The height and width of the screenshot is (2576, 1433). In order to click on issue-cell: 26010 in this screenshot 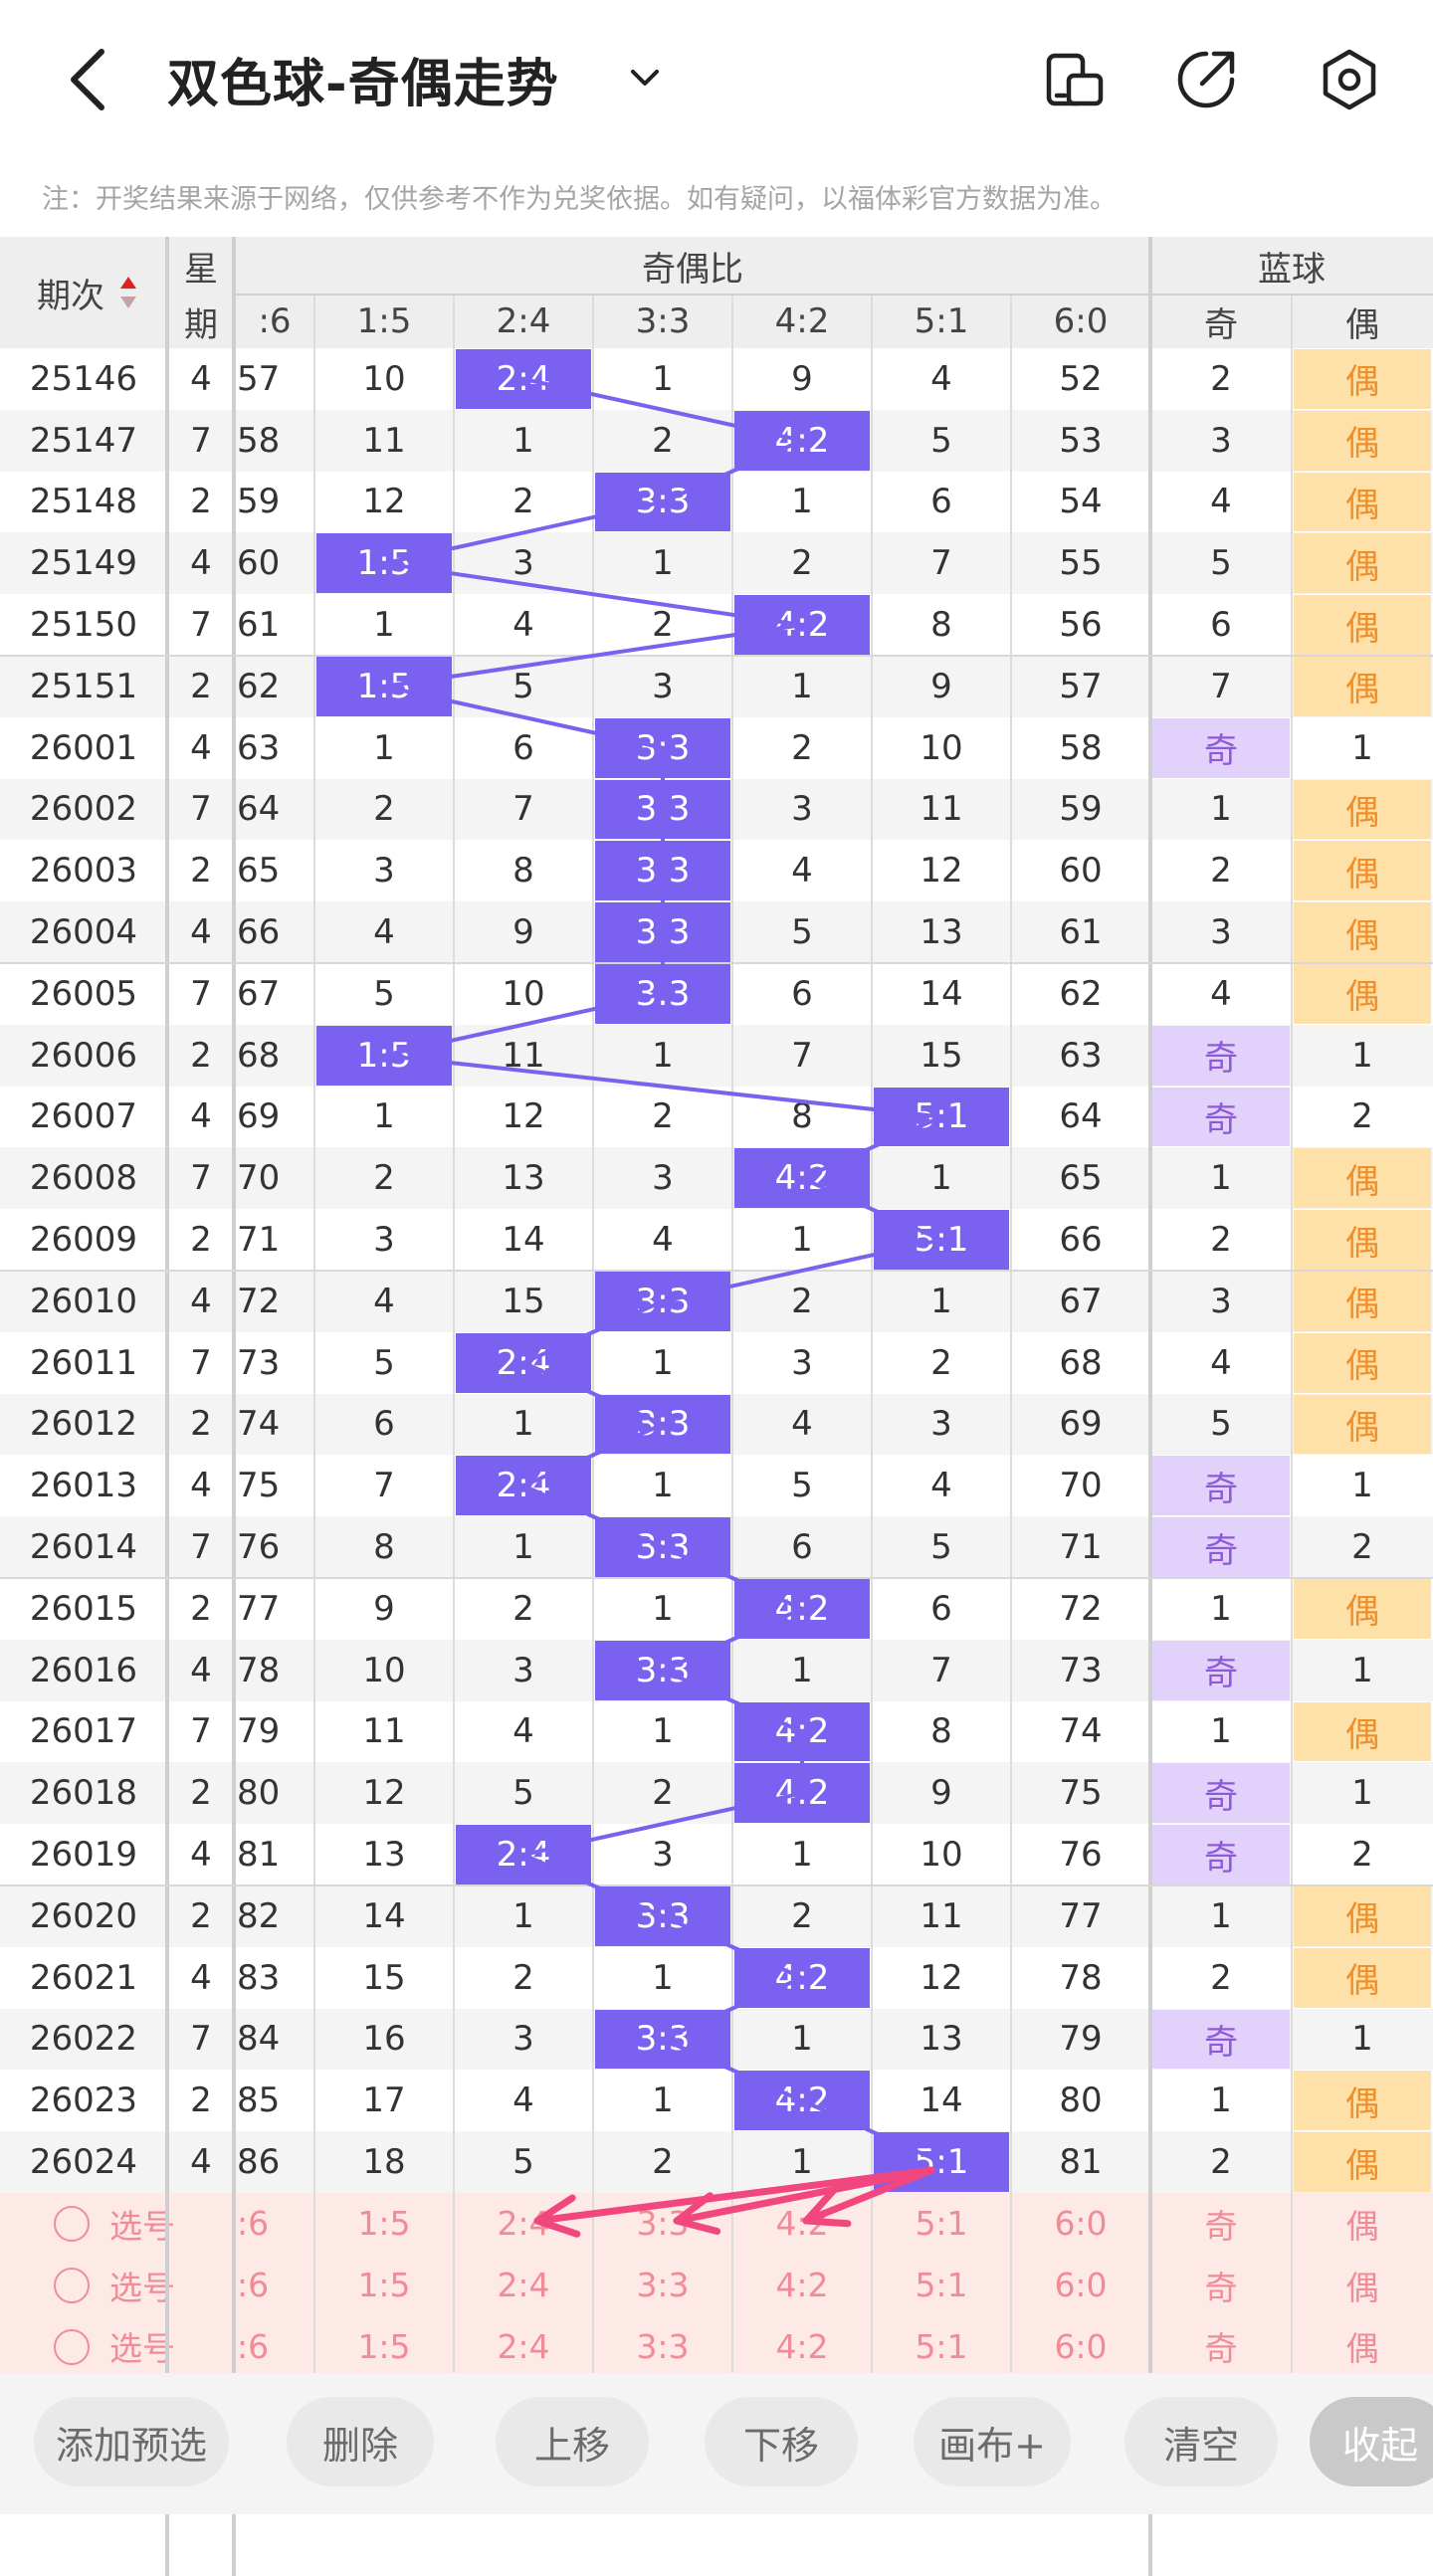, I will do `click(83, 1301)`.